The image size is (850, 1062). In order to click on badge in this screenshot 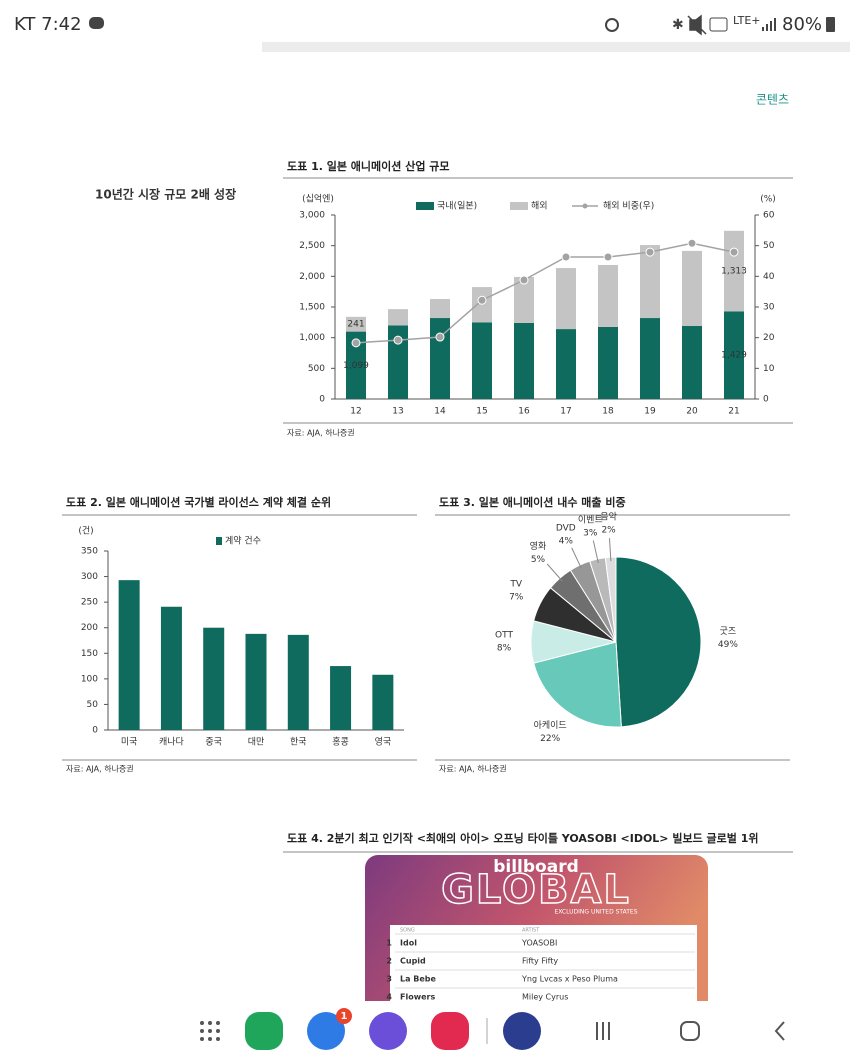, I will do `click(344, 1016)`.